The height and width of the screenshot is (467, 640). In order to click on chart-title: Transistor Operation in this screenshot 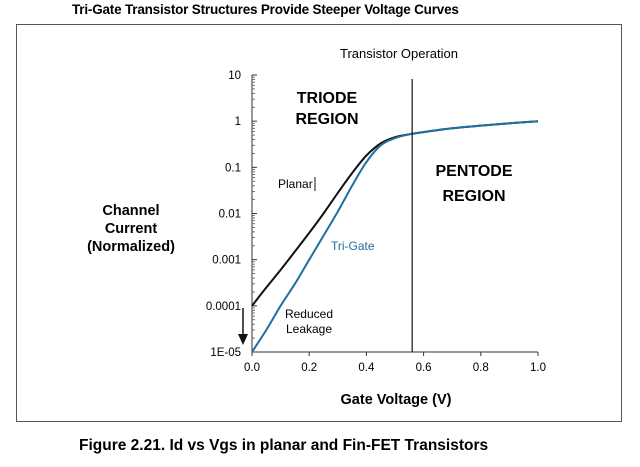, I will do `click(399, 53)`.